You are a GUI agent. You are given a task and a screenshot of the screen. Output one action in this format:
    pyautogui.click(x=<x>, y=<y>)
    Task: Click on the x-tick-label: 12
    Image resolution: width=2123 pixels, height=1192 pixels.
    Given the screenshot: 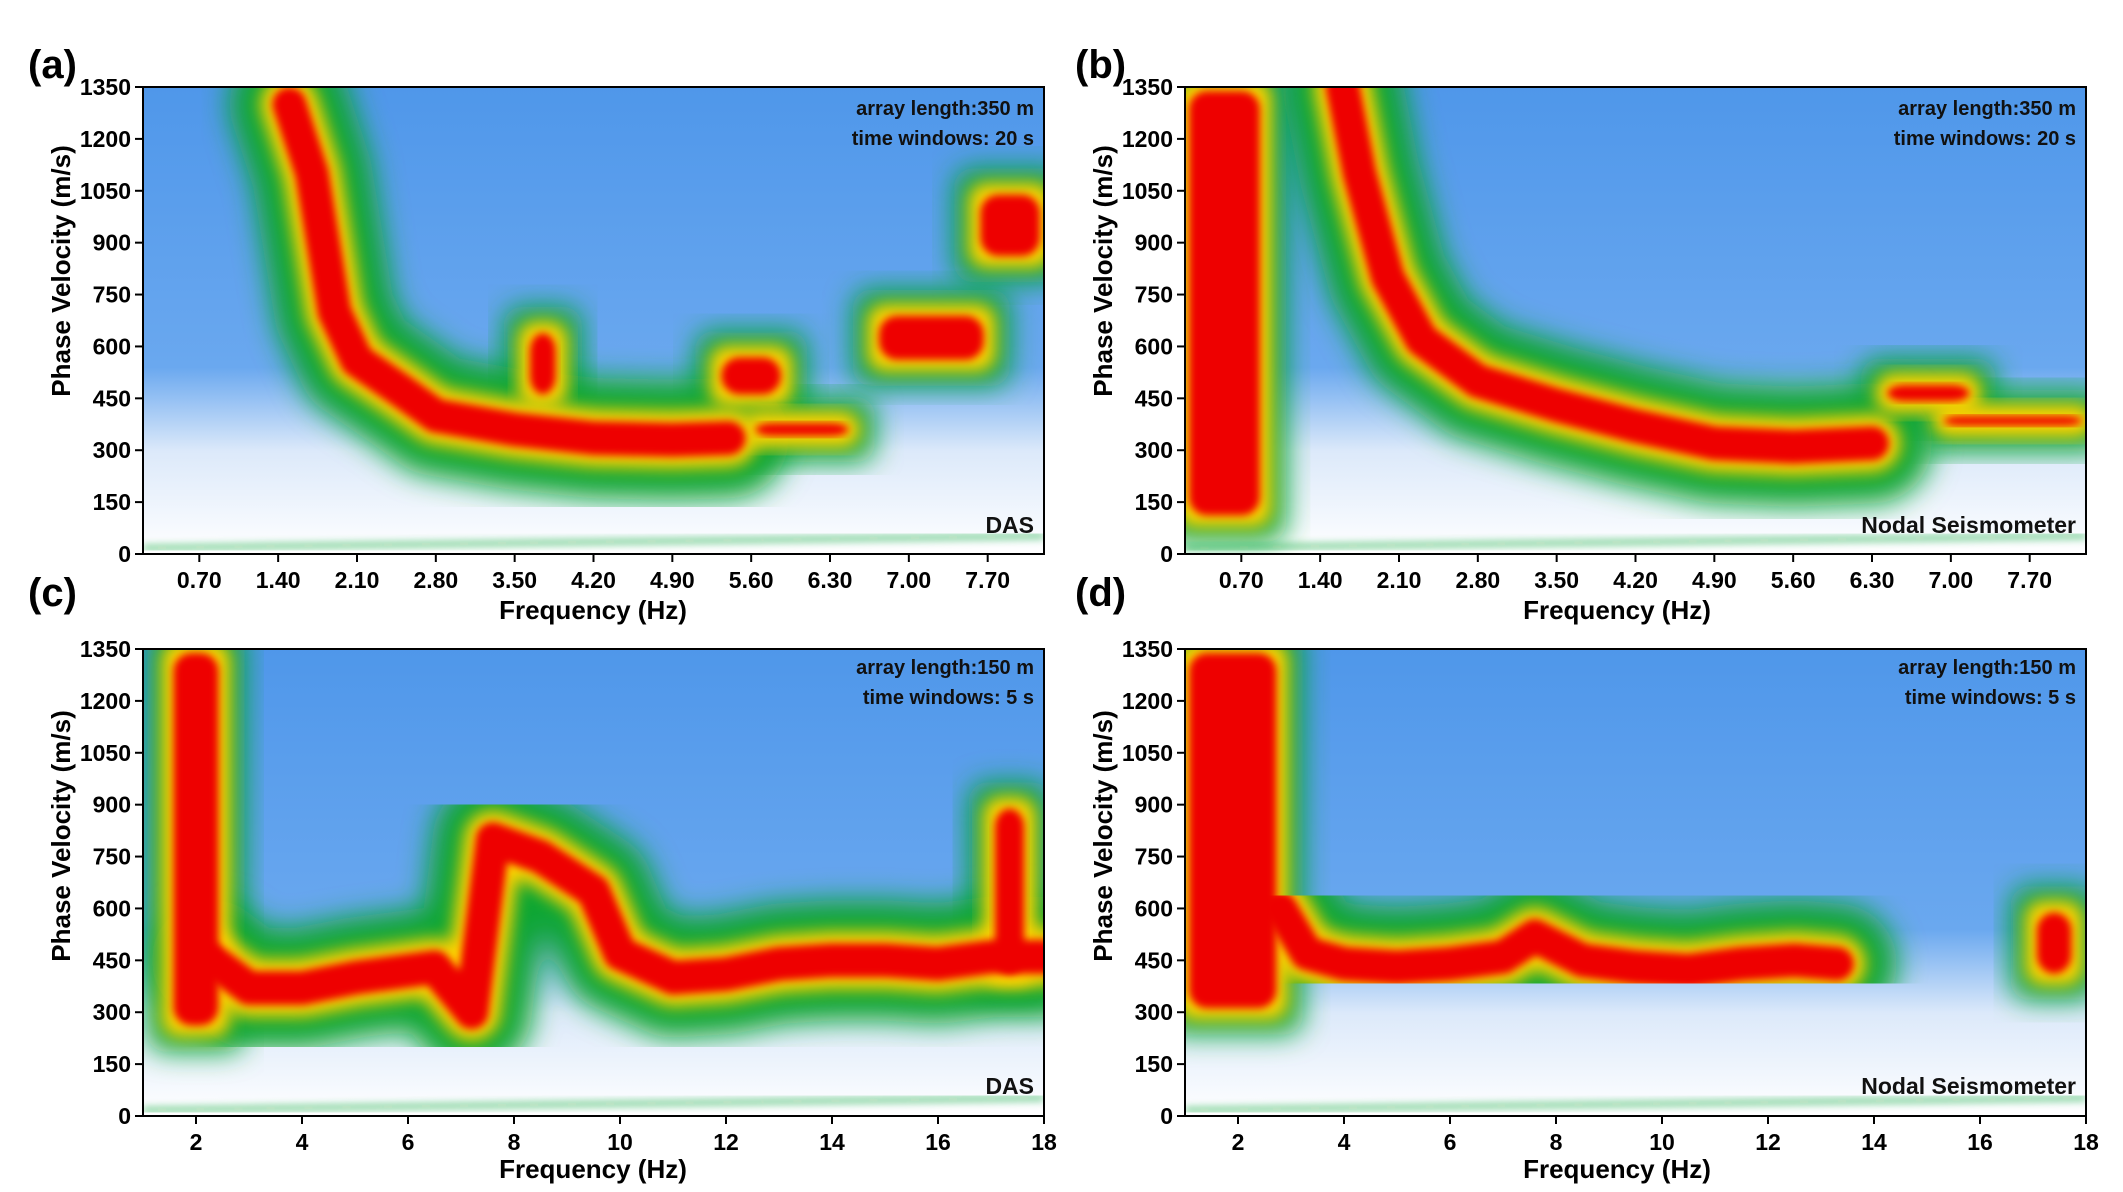 What is the action you would take?
    pyautogui.click(x=1768, y=1142)
    